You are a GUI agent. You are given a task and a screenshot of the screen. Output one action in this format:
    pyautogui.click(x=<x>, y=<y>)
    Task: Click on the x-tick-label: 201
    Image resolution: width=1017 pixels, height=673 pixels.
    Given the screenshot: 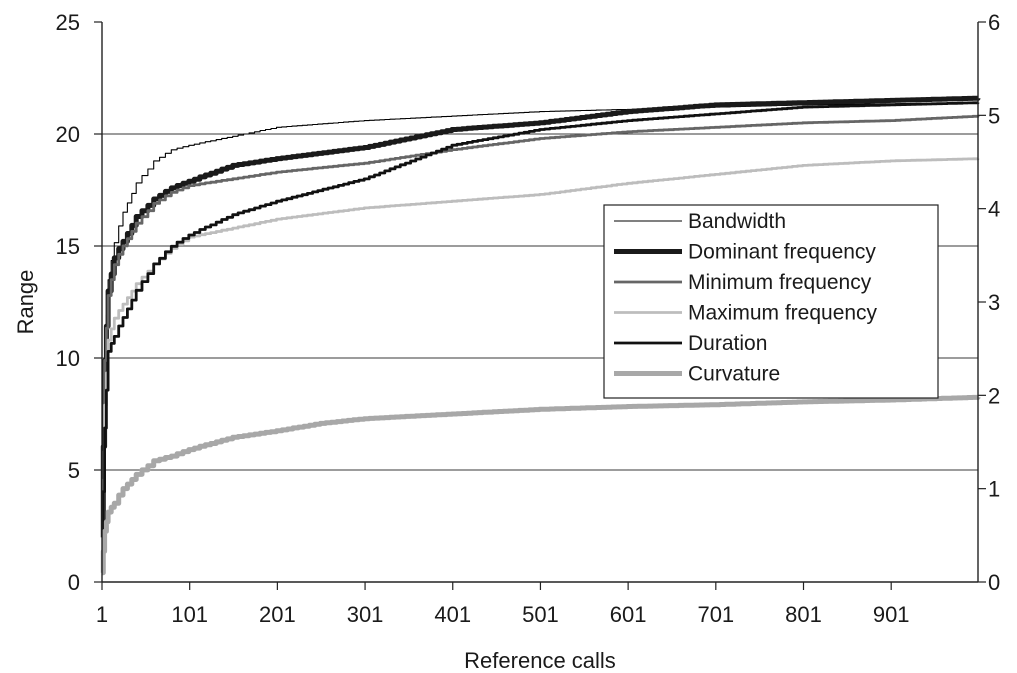 What is the action you would take?
    pyautogui.click(x=277, y=614)
    